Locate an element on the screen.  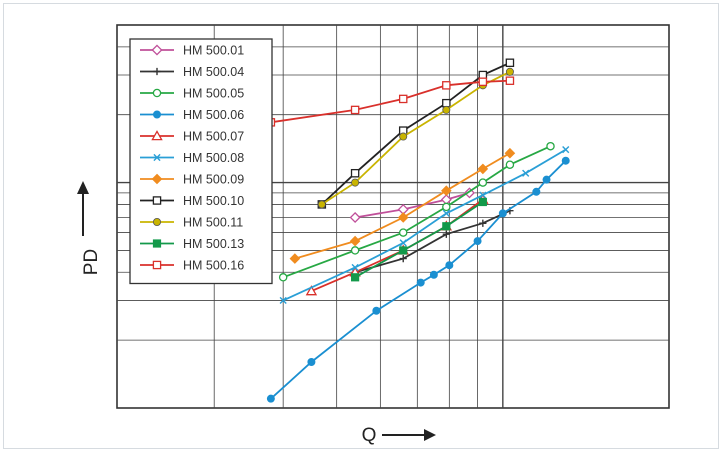
legend-entry-hm-500-08: HM 500.08 is located at coordinates (192, 158).